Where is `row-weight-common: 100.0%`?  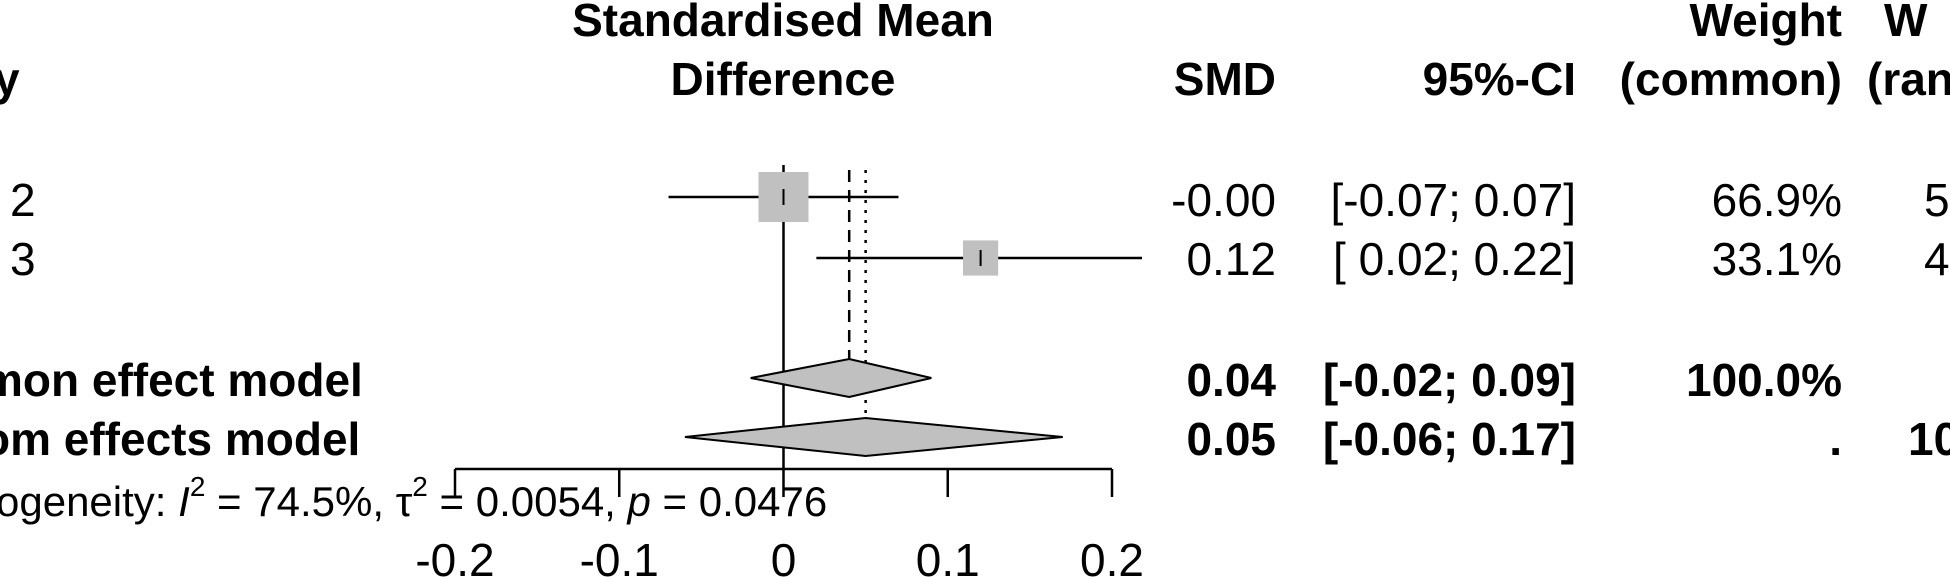 row-weight-common: 100.0% is located at coordinates (1764, 380).